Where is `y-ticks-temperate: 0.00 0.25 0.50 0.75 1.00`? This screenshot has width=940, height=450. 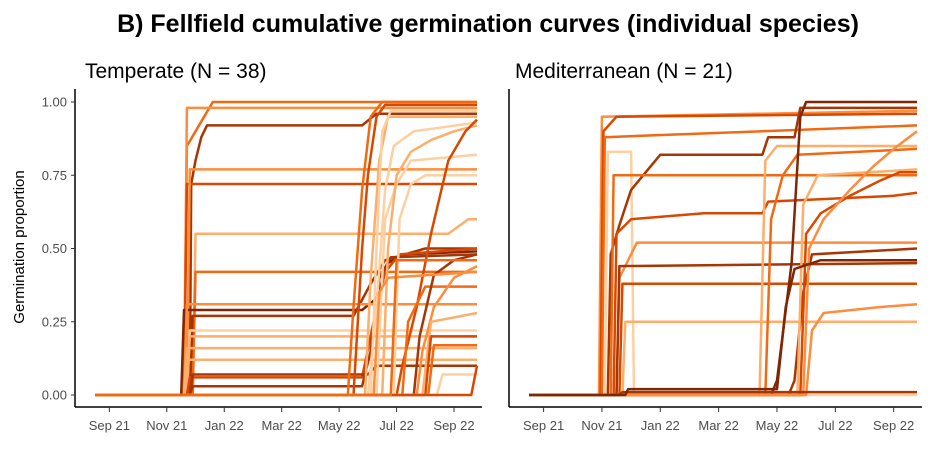 y-ticks-temperate: 0.00 0.25 0.50 0.75 1.00 is located at coordinates (58, 249).